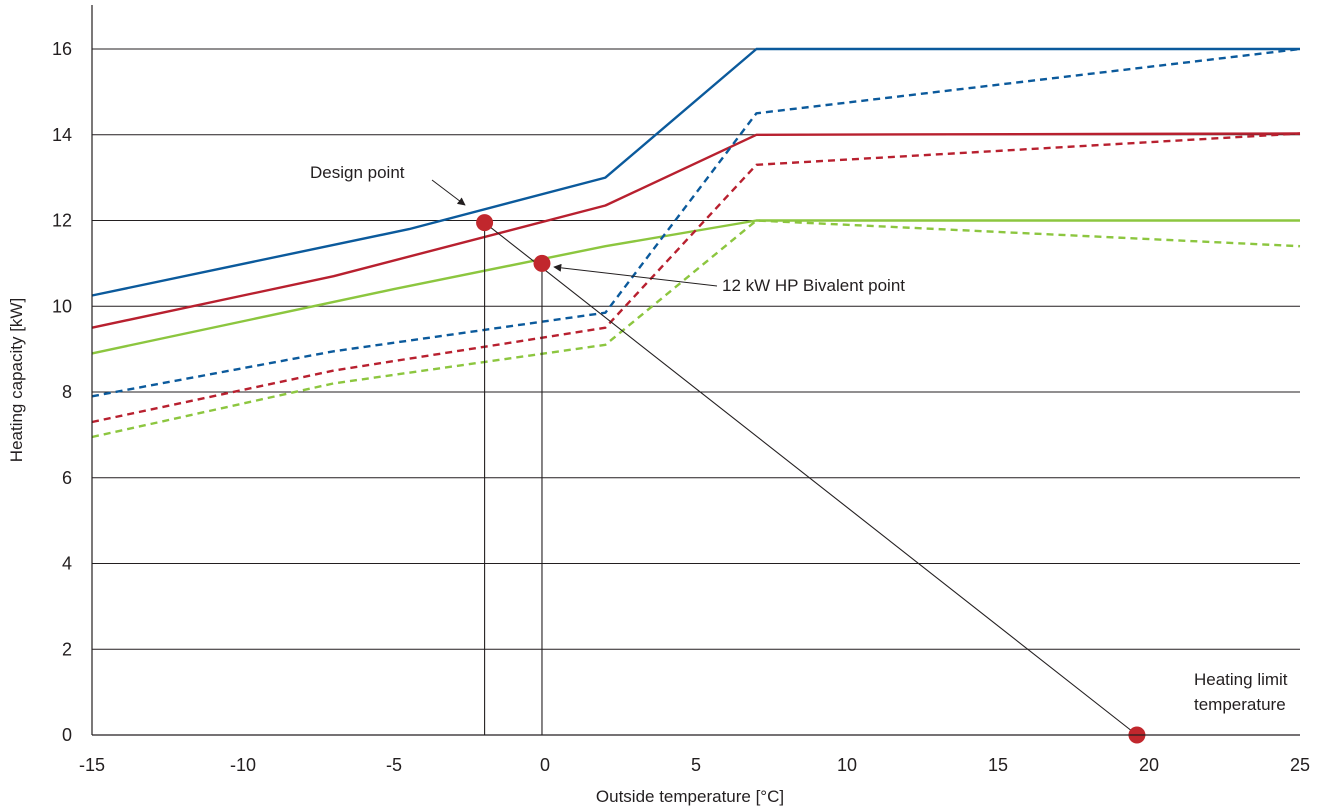  Describe the element at coordinates (16, 380) in the screenshot. I see `y-axis-title: Heating capacity [kW]` at that location.